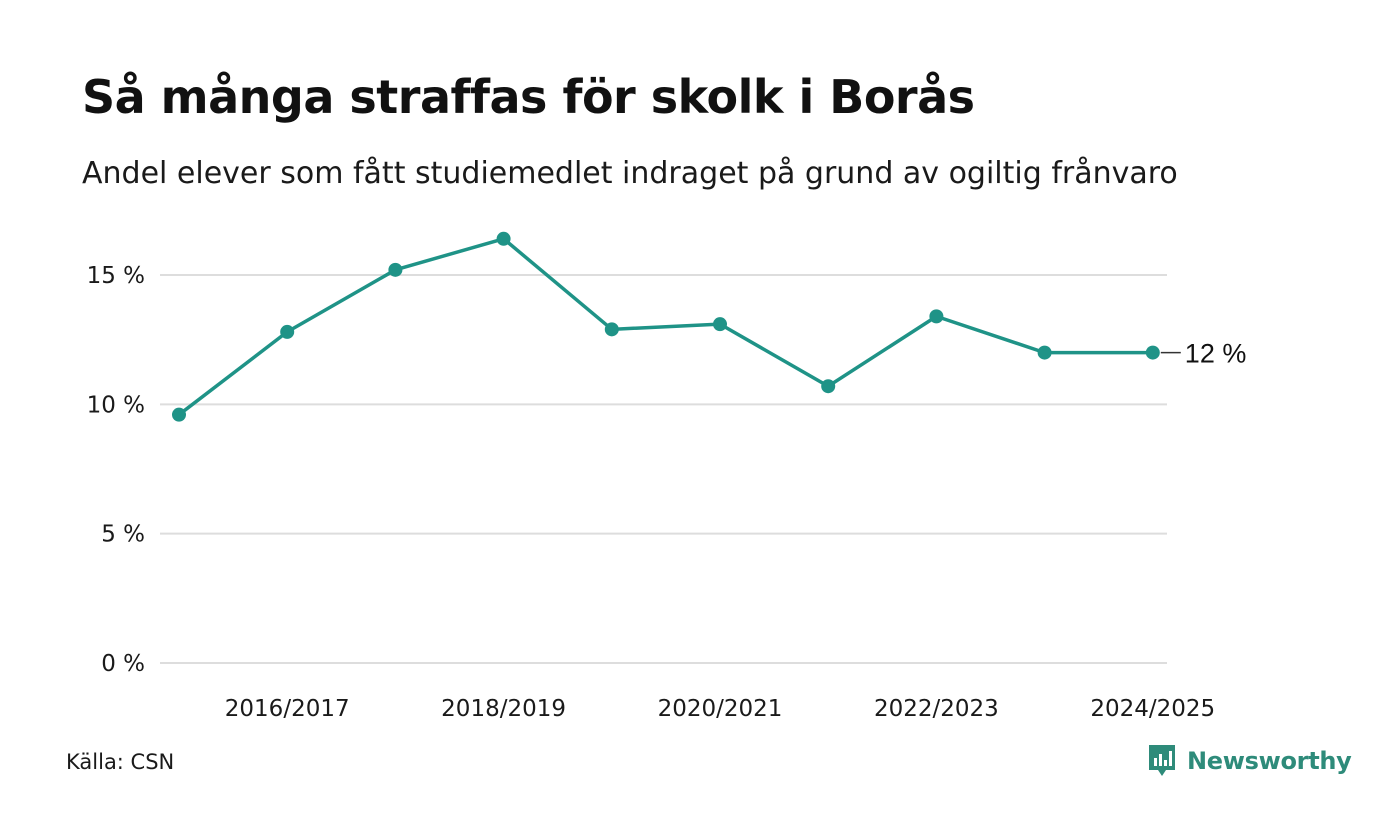 This screenshot has width=1400, height=840. Describe the element at coordinates (936, 709) in the screenshot. I see `x-tick-label: 2022/2023` at that location.